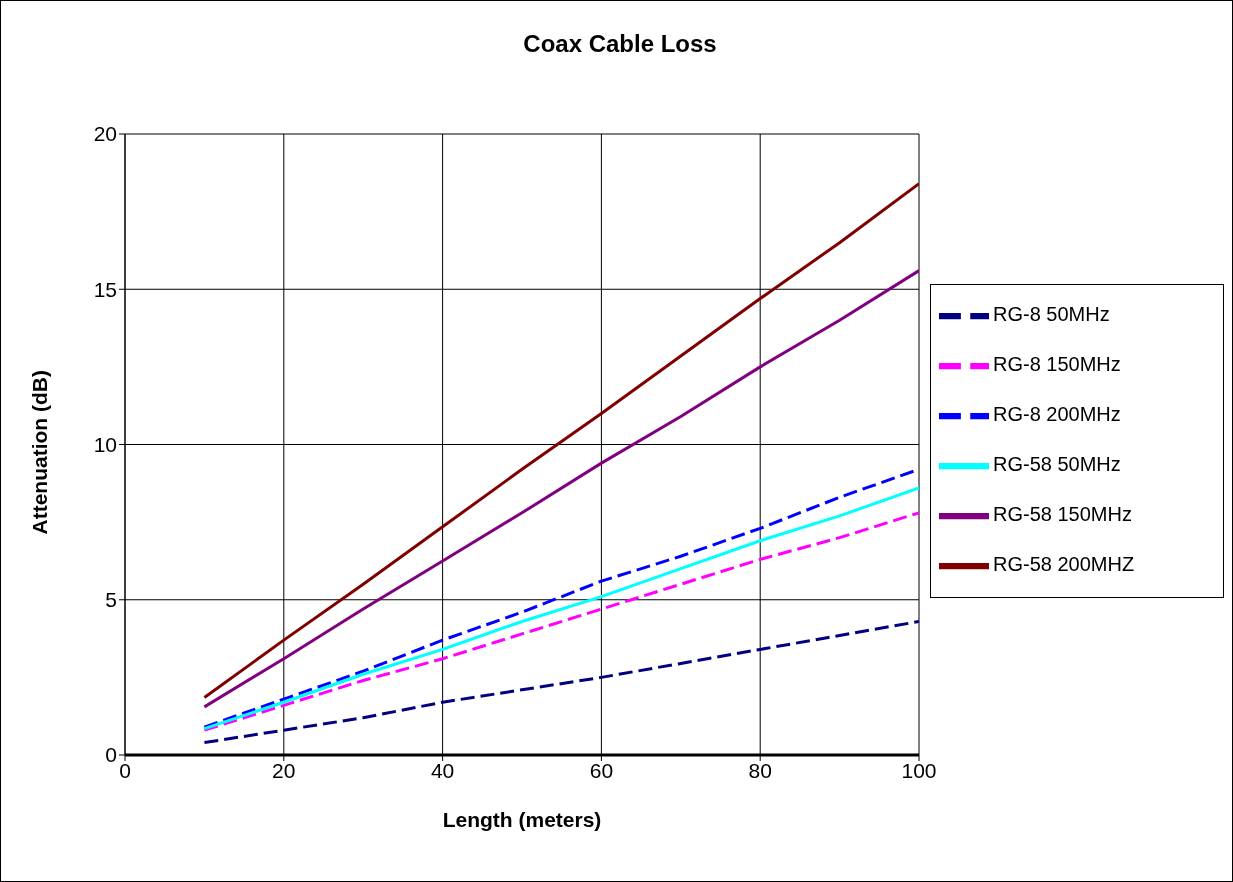  What do you see at coordinates (919, 770) in the screenshot?
I see `x-tick-label: 100` at bounding box center [919, 770].